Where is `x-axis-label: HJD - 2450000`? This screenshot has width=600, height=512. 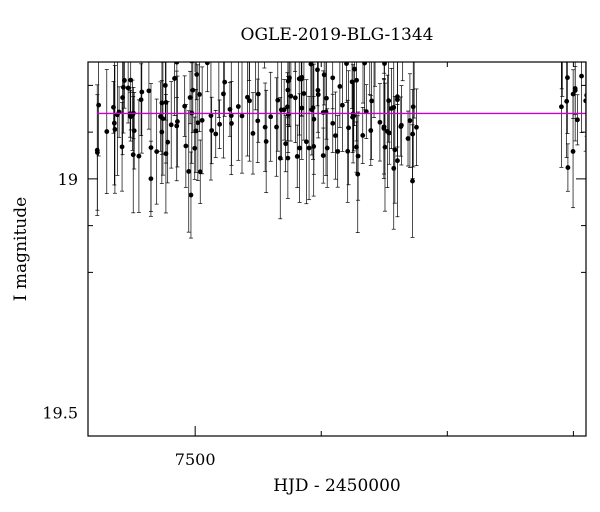
x-axis-label: HJD - 2450000 is located at coordinates (337, 486).